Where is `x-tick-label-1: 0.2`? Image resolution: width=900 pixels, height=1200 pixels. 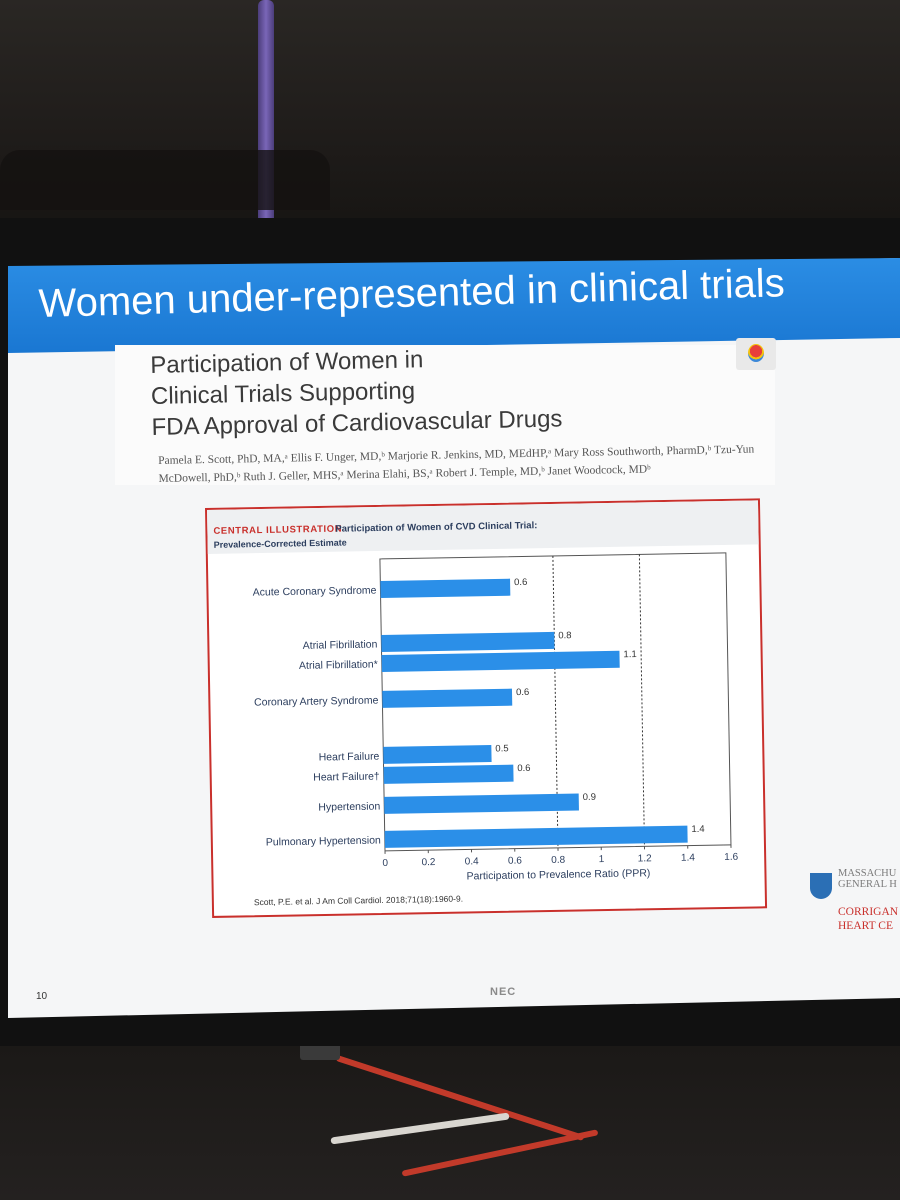 x-tick-label-1: 0.2 is located at coordinates (428, 862).